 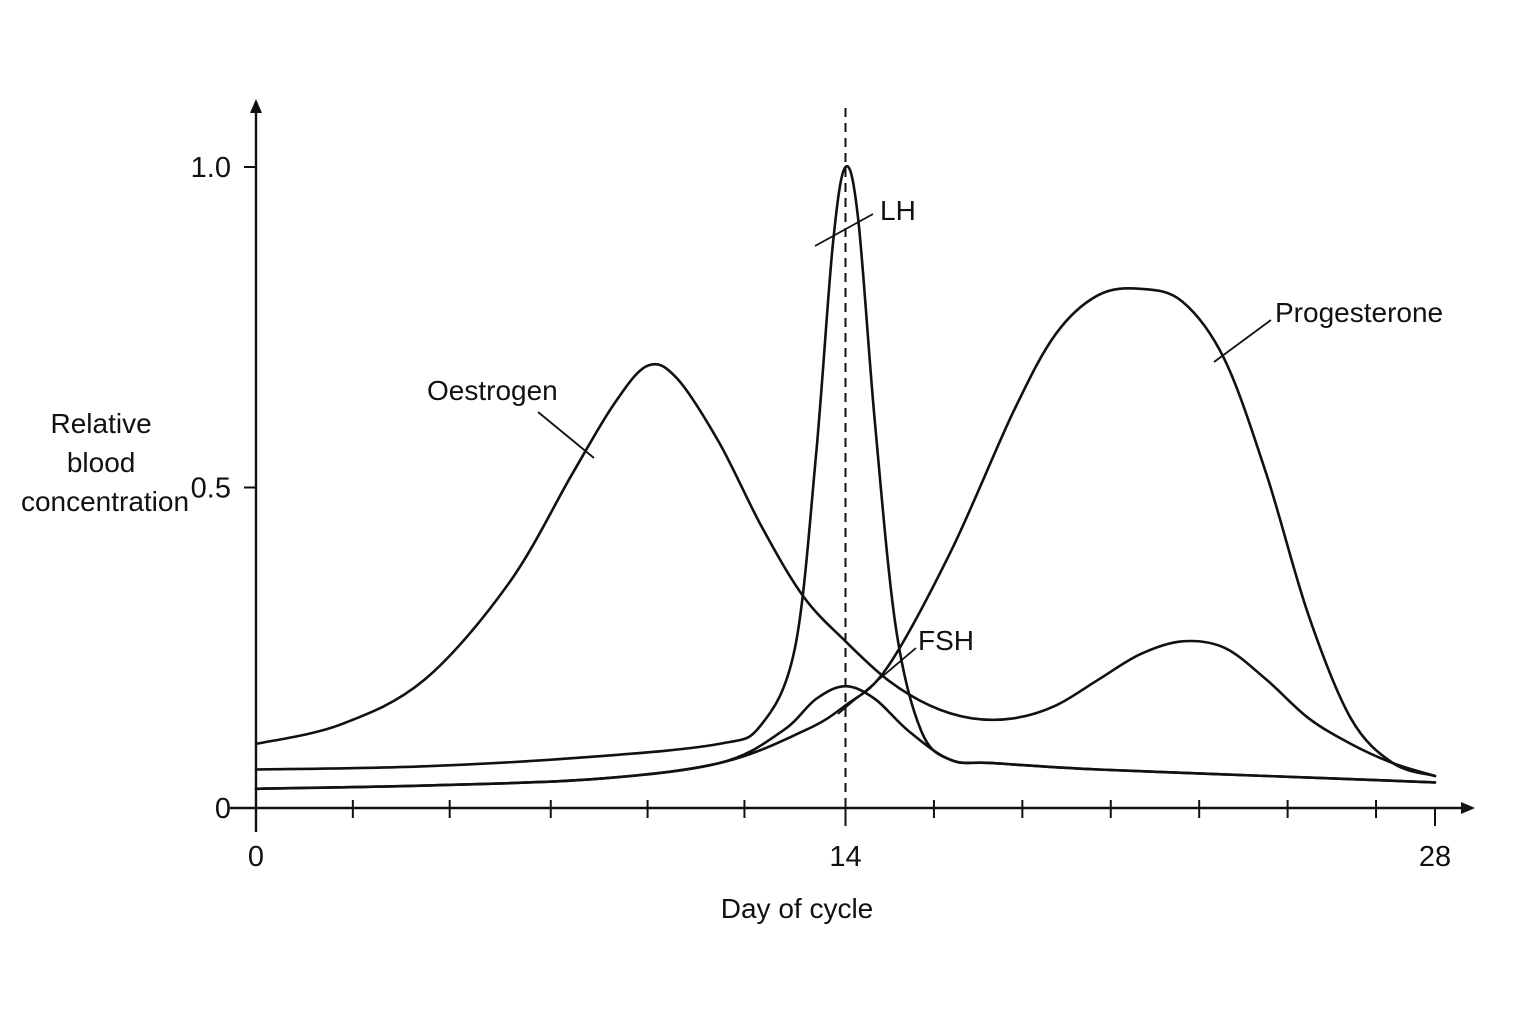 What do you see at coordinates (223, 809) in the screenshot?
I see `y-tick-label: 0` at bounding box center [223, 809].